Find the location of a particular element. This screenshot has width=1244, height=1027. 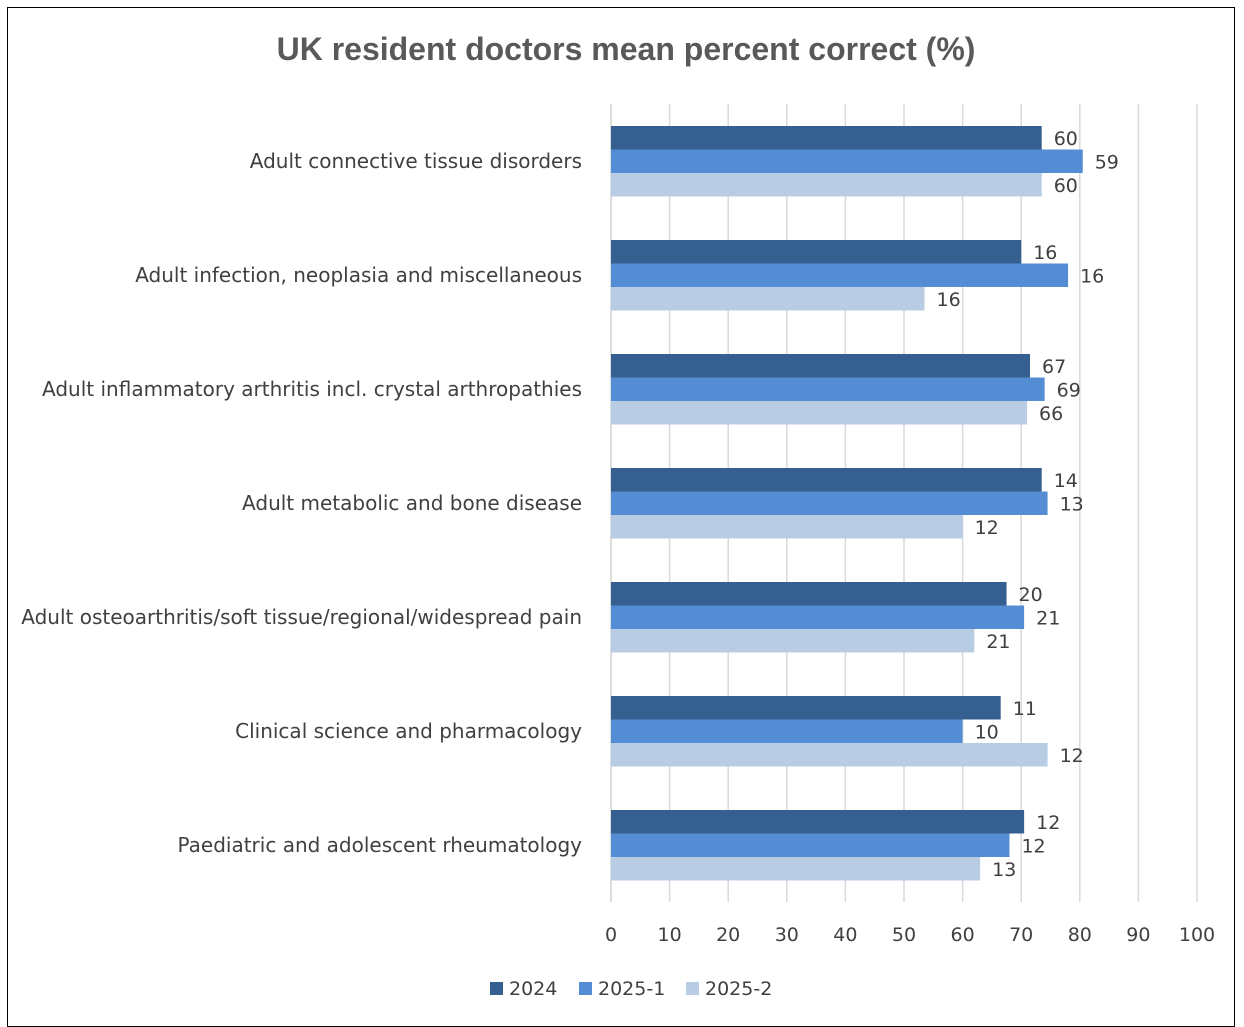

legend: 2024 2025-1 2025-2 is located at coordinates (631, 989).